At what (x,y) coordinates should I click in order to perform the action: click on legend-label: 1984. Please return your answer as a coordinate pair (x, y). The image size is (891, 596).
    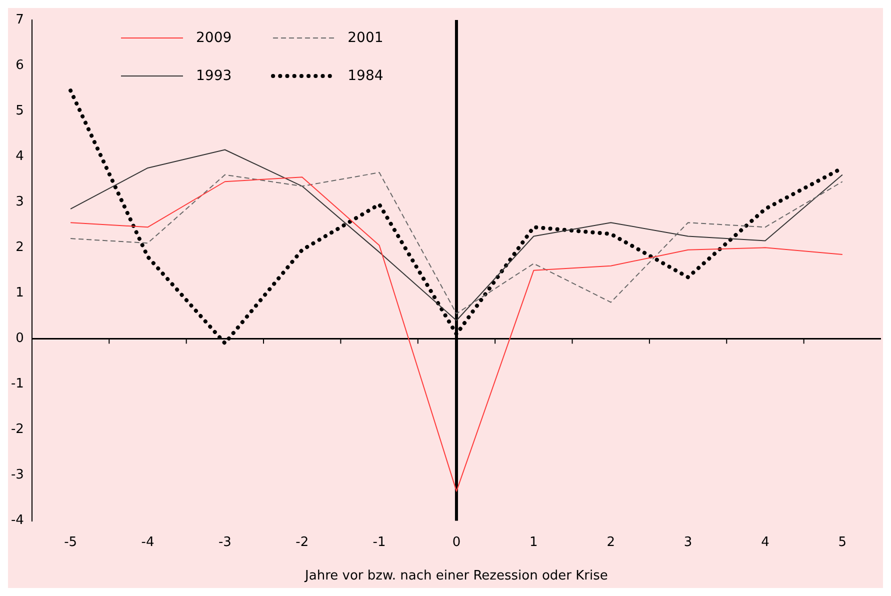
    Looking at the image, I should click on (366, 76).